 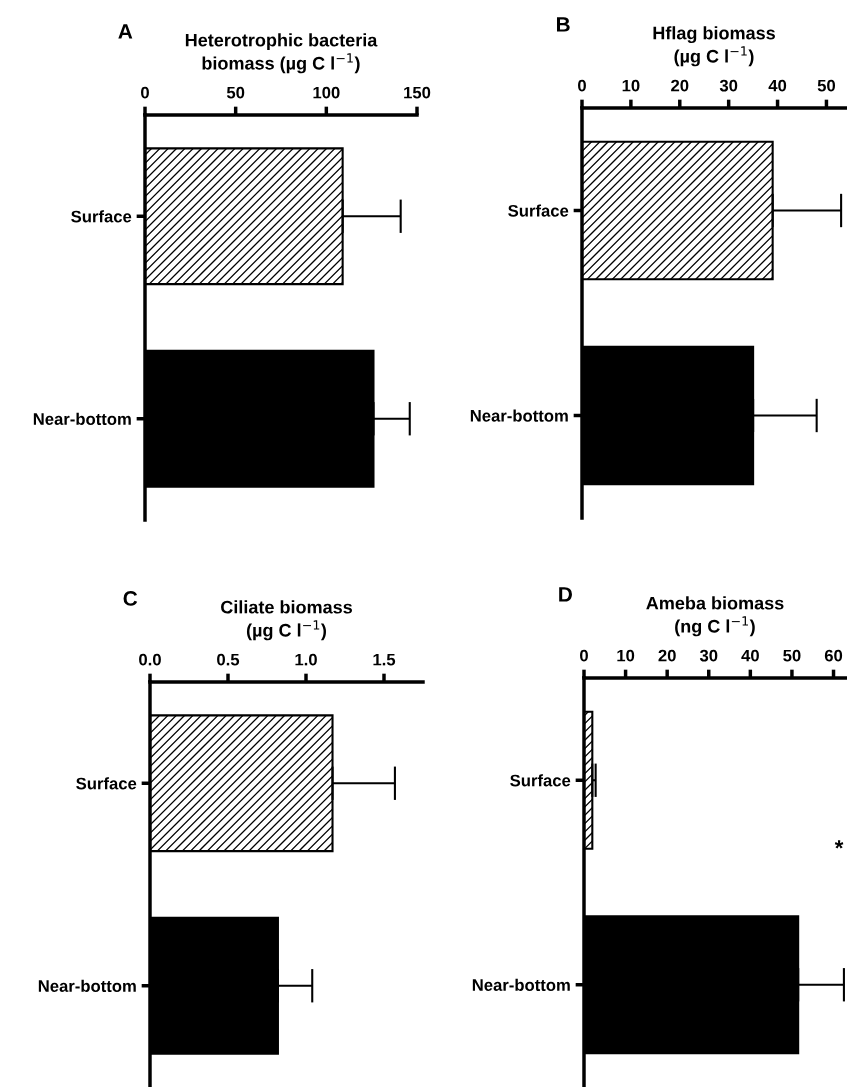 What do you see at coordinates (839, 844) in the screenshot?
I see `annotation: *` at bounding box center [839, 844].